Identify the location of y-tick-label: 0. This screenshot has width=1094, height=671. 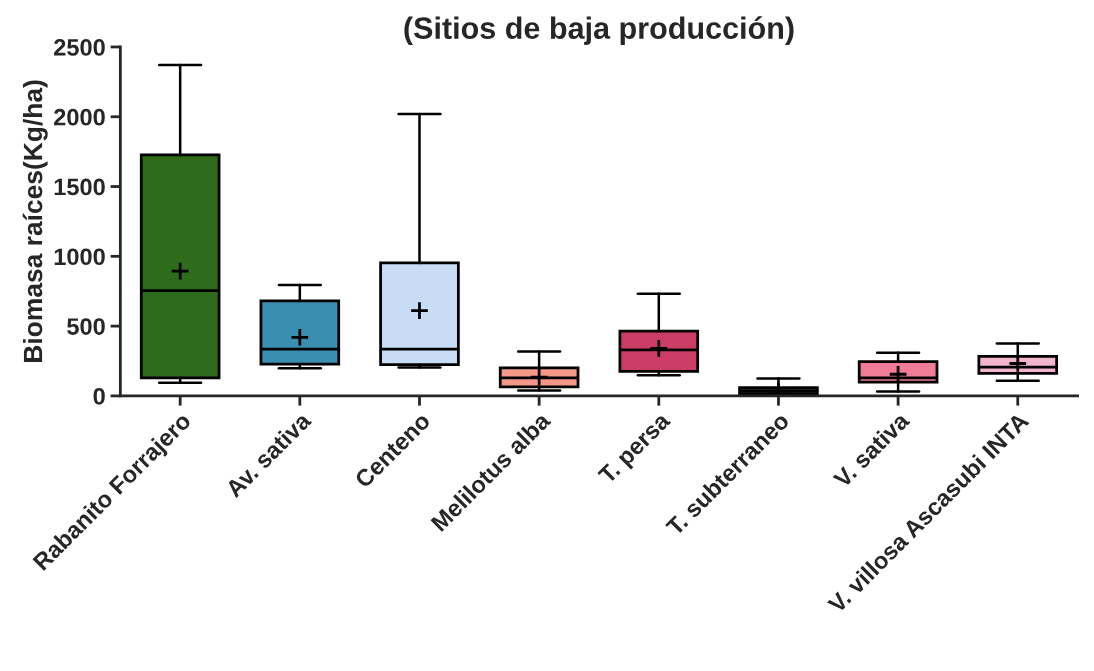
(99, 396).